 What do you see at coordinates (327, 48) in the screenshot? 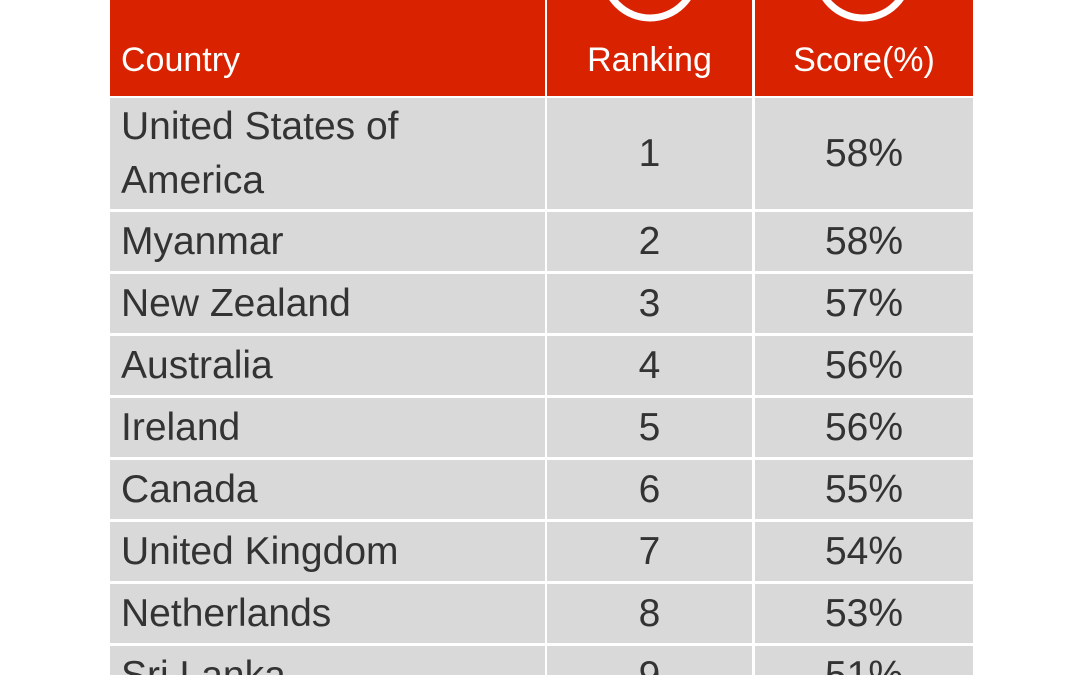
I see `header-cell: Country` at bounding box center [327, 48].